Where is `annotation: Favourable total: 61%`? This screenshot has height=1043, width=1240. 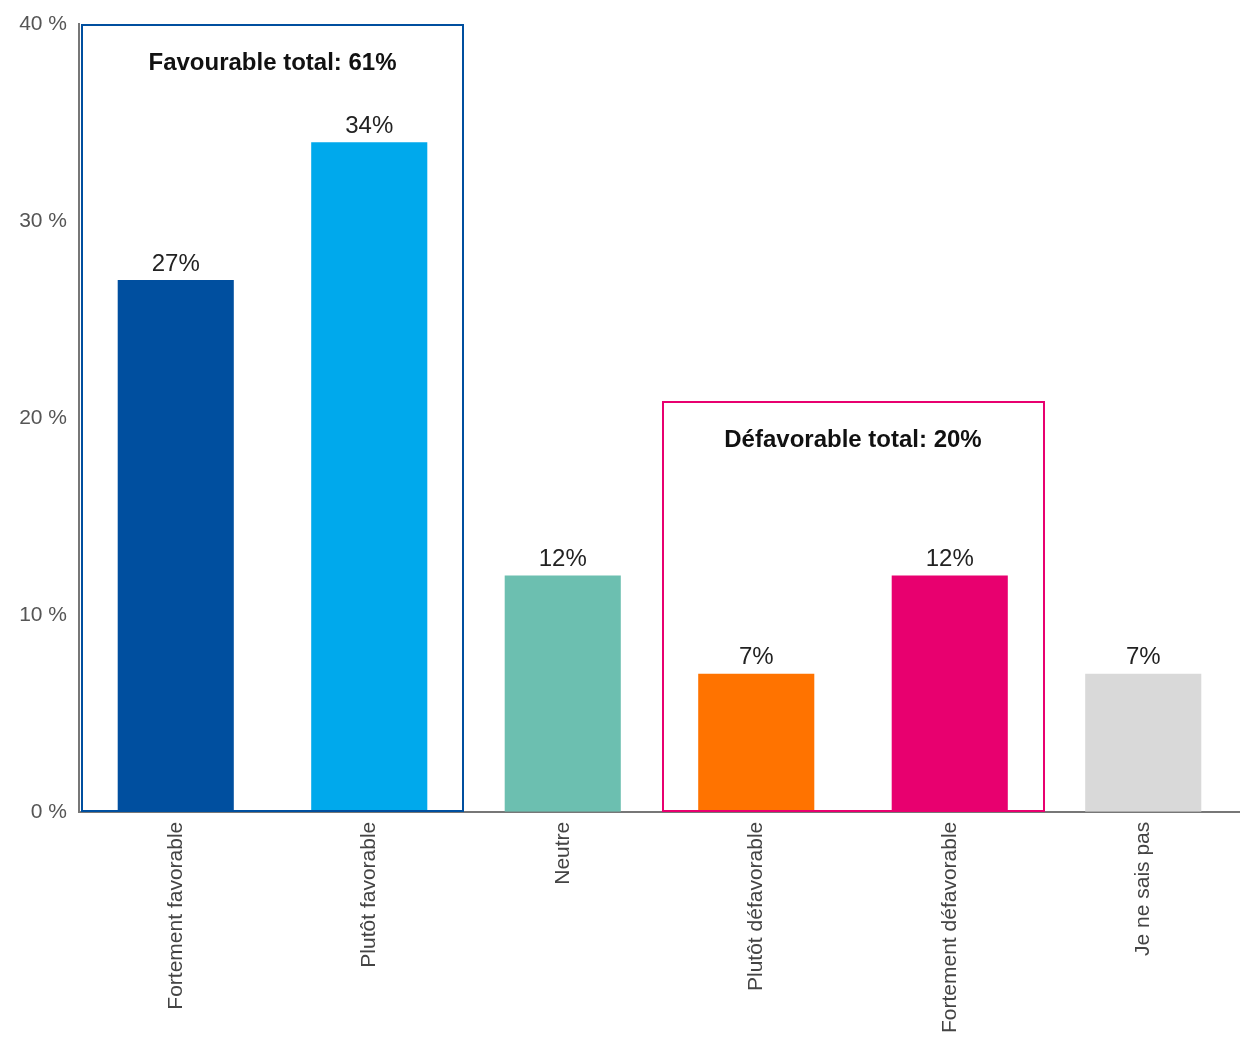 annotation: Favourable total: 61% is located at coordinates (272, 62).